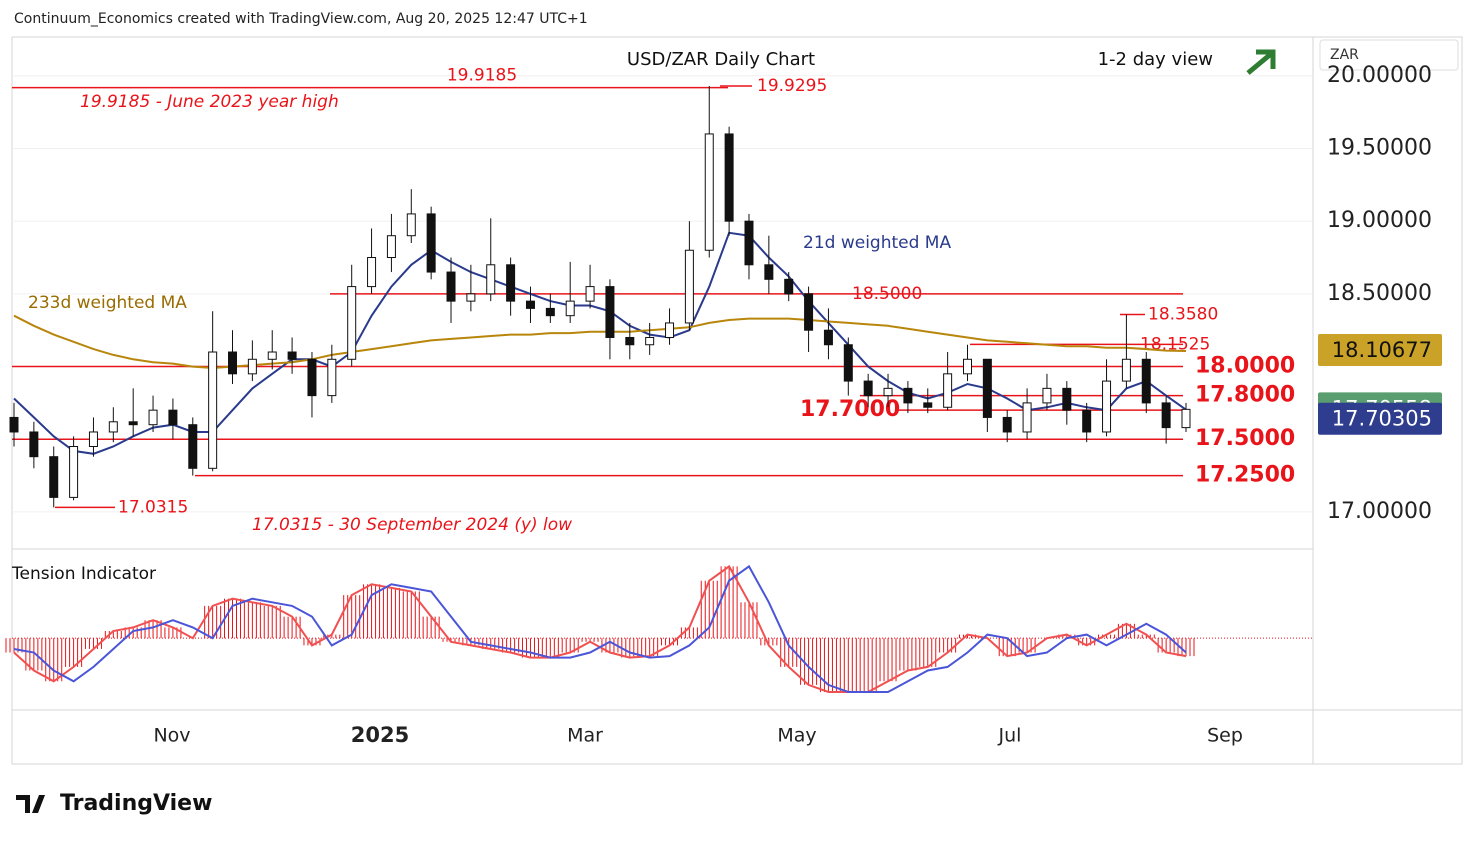 Image resolution: width=1474 pixels, height=844 pixels. What do you see at coordinates (1225, 736) in the screenshot?
I see `x-tick-label: Sep` at bounding box center [1225, 736].